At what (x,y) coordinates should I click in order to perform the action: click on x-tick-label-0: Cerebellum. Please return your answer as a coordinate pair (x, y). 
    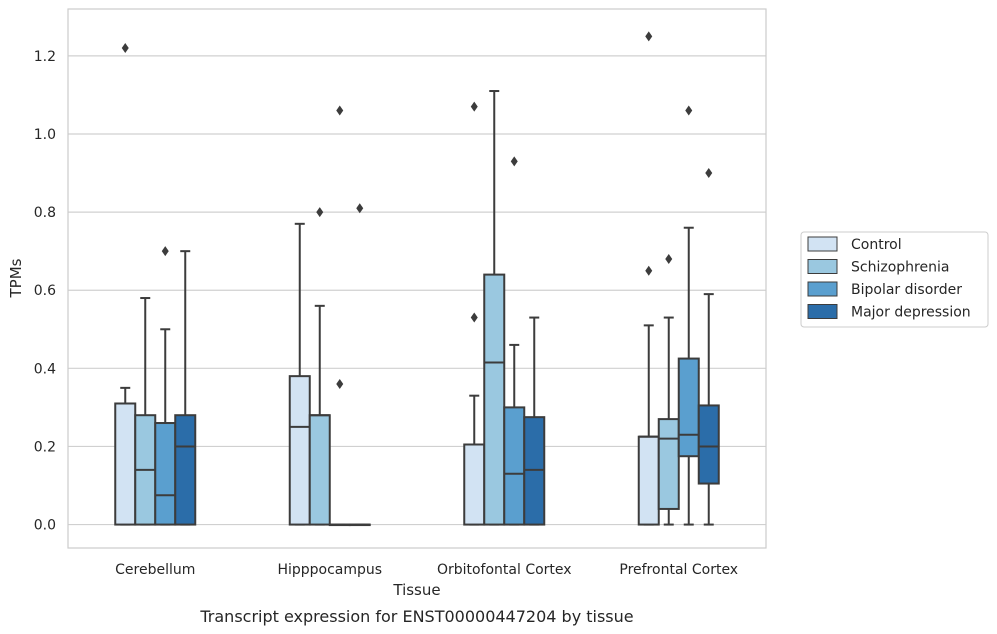
    Looking at the image, I should click on (155, 570).